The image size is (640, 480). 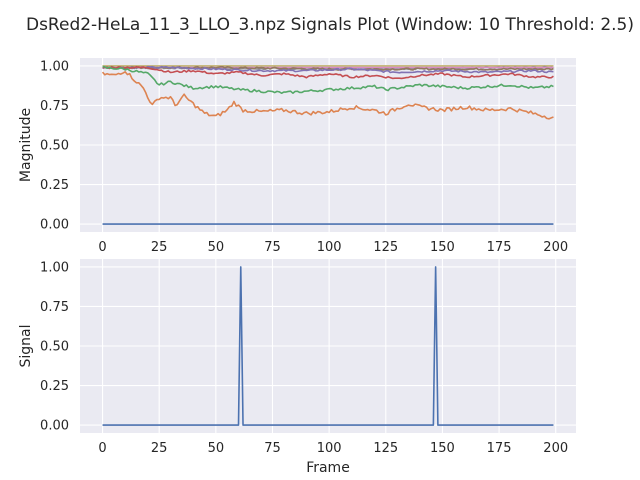 What do you see at coordinates (272, 247) in the screenshot?
I see `mag-x-tick-label: 75` at bounding box center [272, 247].